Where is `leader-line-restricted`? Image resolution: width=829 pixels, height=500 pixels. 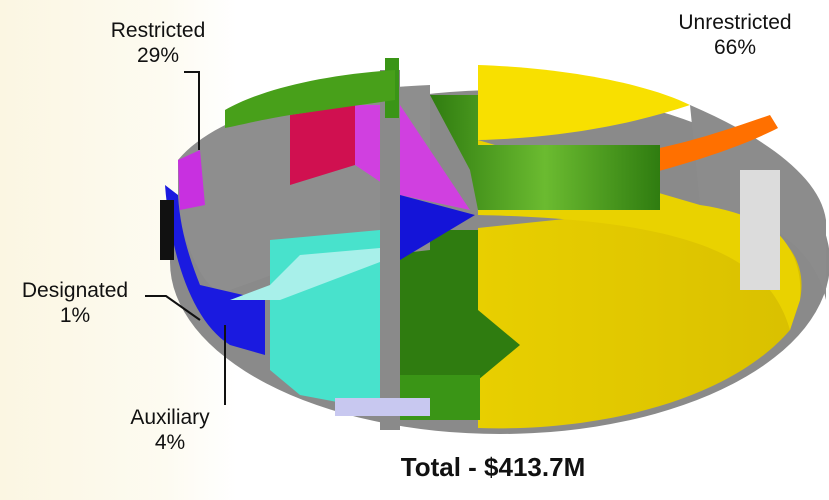 leader-line-restricted is located at coordinates (192, 110).